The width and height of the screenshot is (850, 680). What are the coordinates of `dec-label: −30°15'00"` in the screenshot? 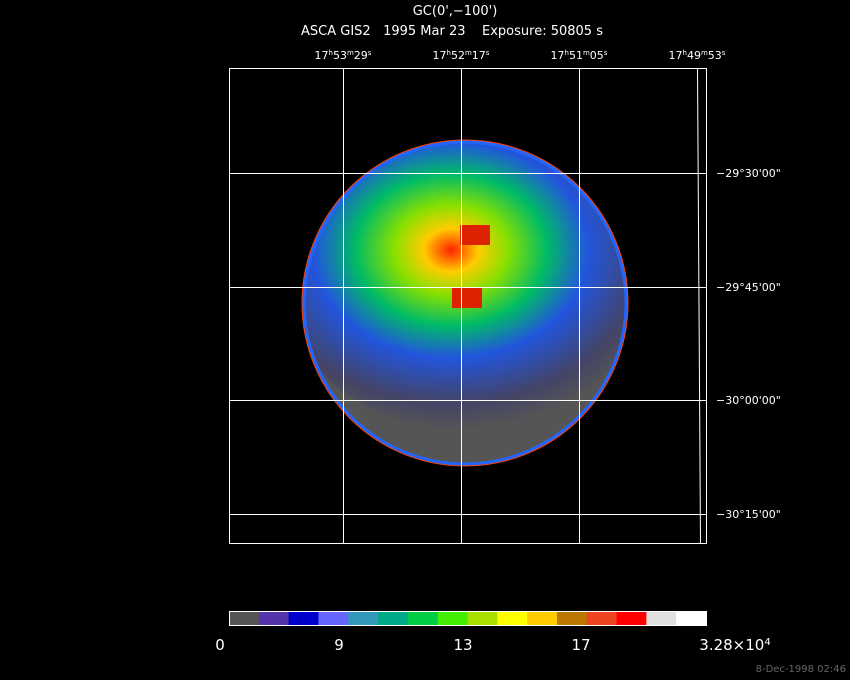 It's located at (748, 514).